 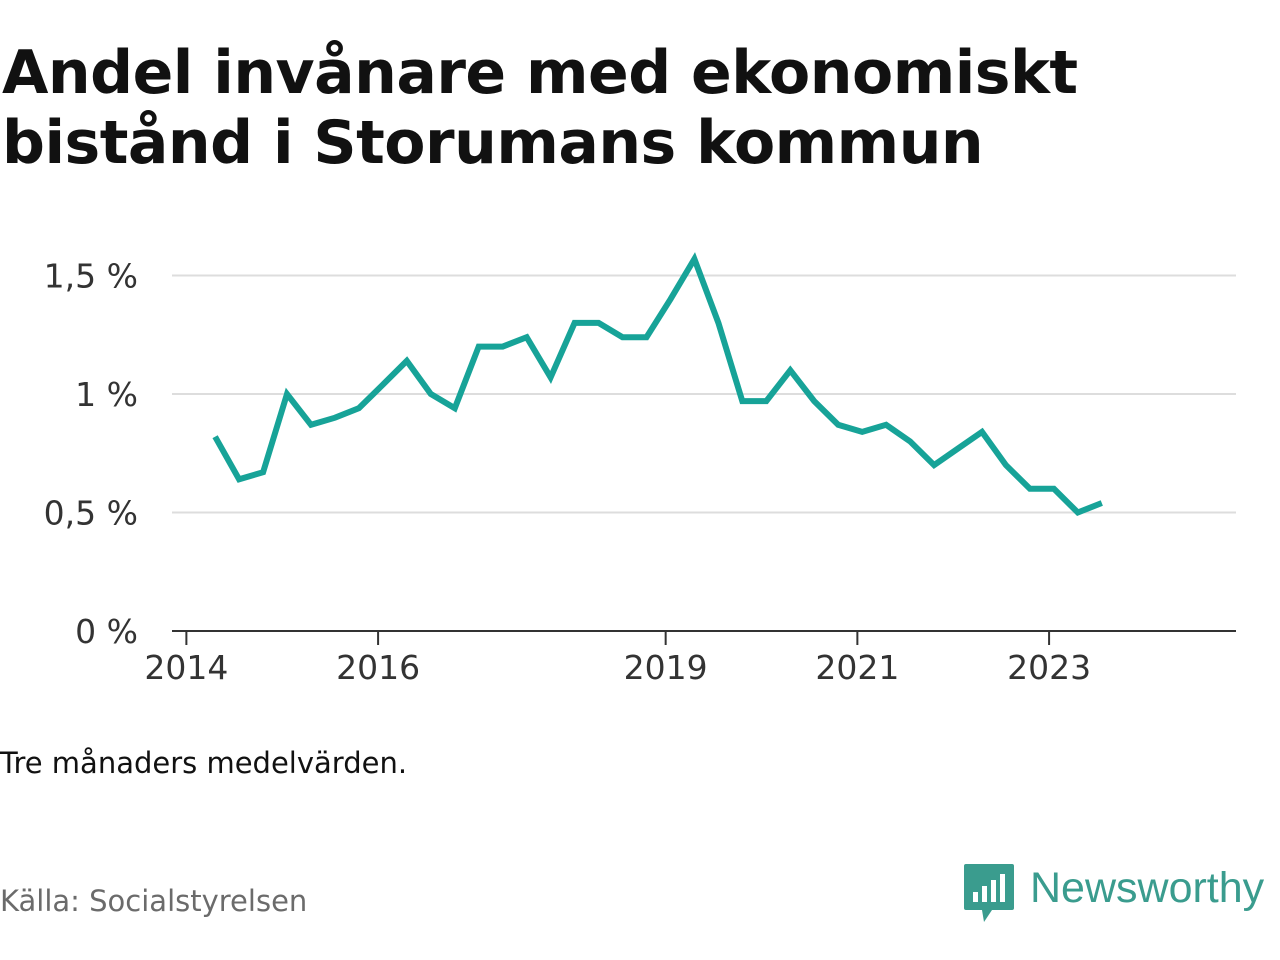 What do you see at coordinates (378, 667) in the screenshot?
I see `x-tick-label: 2016` at bounding box center [378, 667].